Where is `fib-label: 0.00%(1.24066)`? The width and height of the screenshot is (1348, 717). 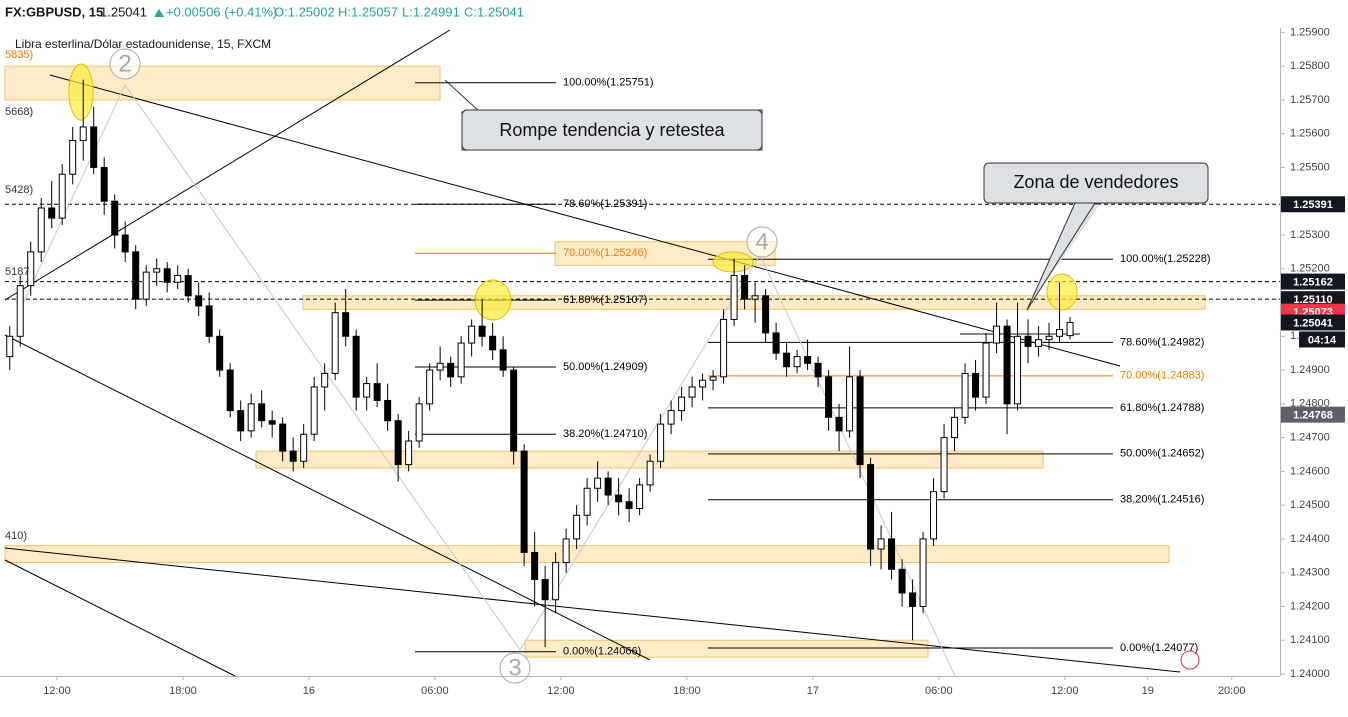
fib-label: 0.00%(1.24066) is located at coordinates (602, 652).